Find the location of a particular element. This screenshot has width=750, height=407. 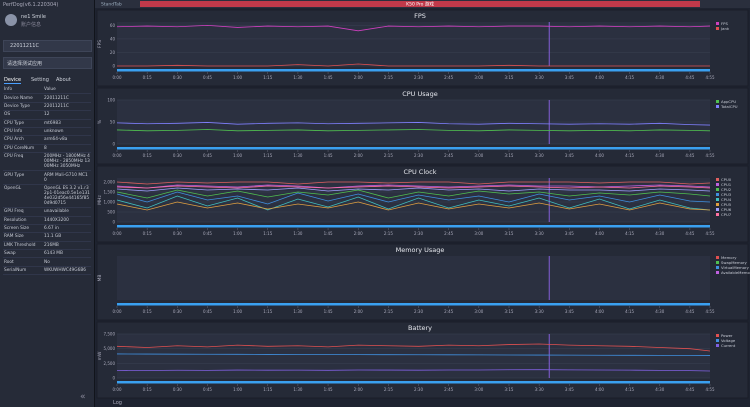

legend-label: FPS is located at coordinates (724, 23).